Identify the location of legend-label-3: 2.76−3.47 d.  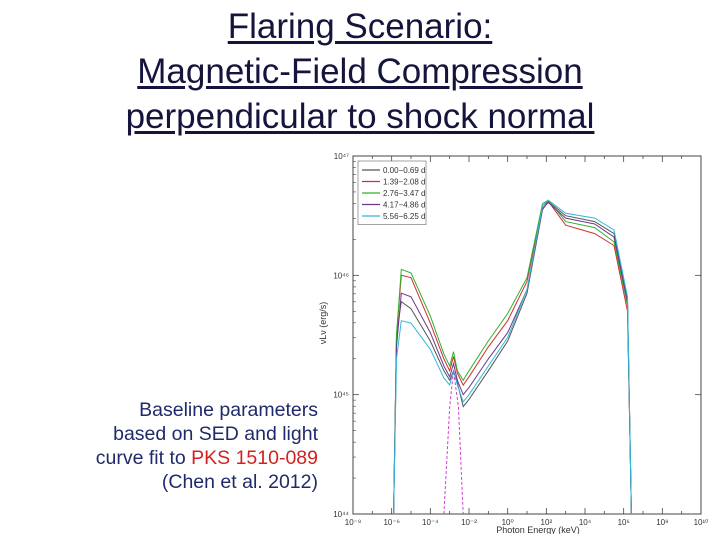
(404, 193).